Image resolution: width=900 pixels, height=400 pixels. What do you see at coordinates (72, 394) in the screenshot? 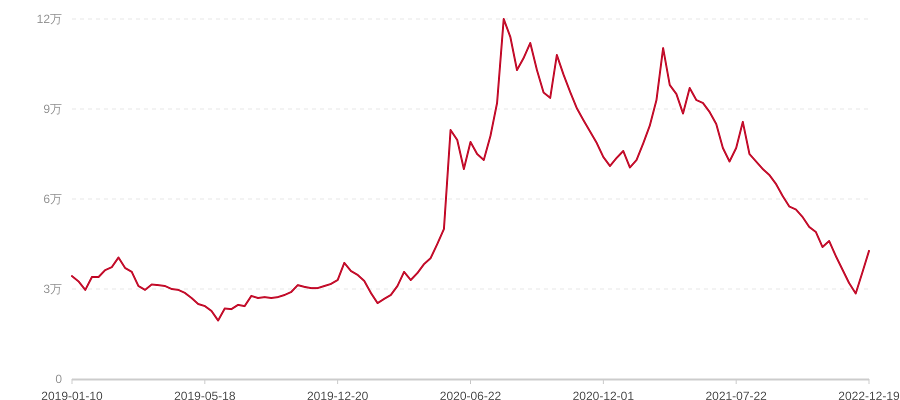
I see `x-tick-label: 2019-01-10` at bounding box center [72, 394].